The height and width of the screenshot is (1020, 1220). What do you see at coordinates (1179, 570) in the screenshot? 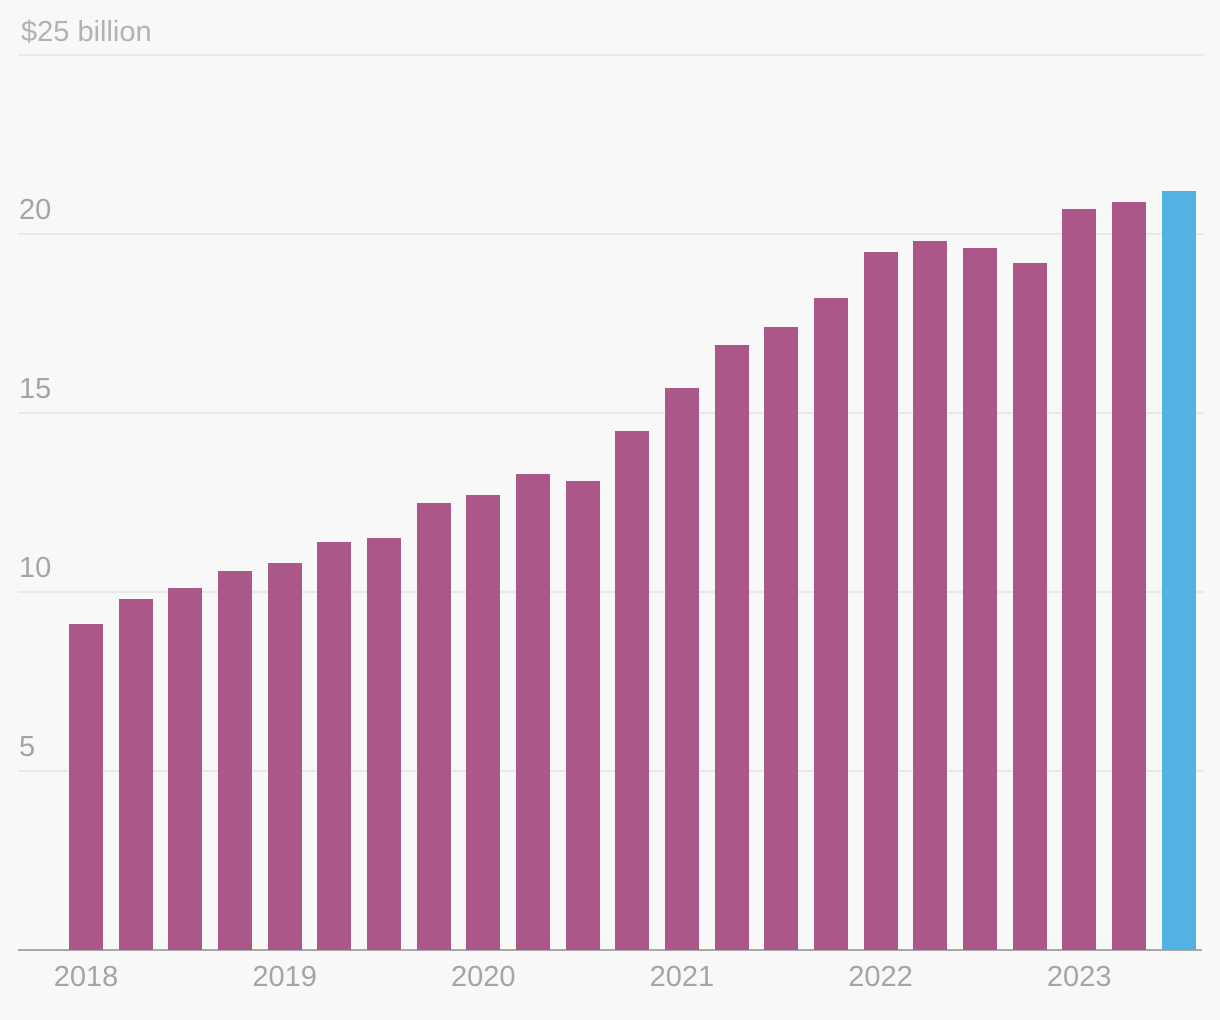
I see `bar-highlighted` at bounding box center [1179, 570].